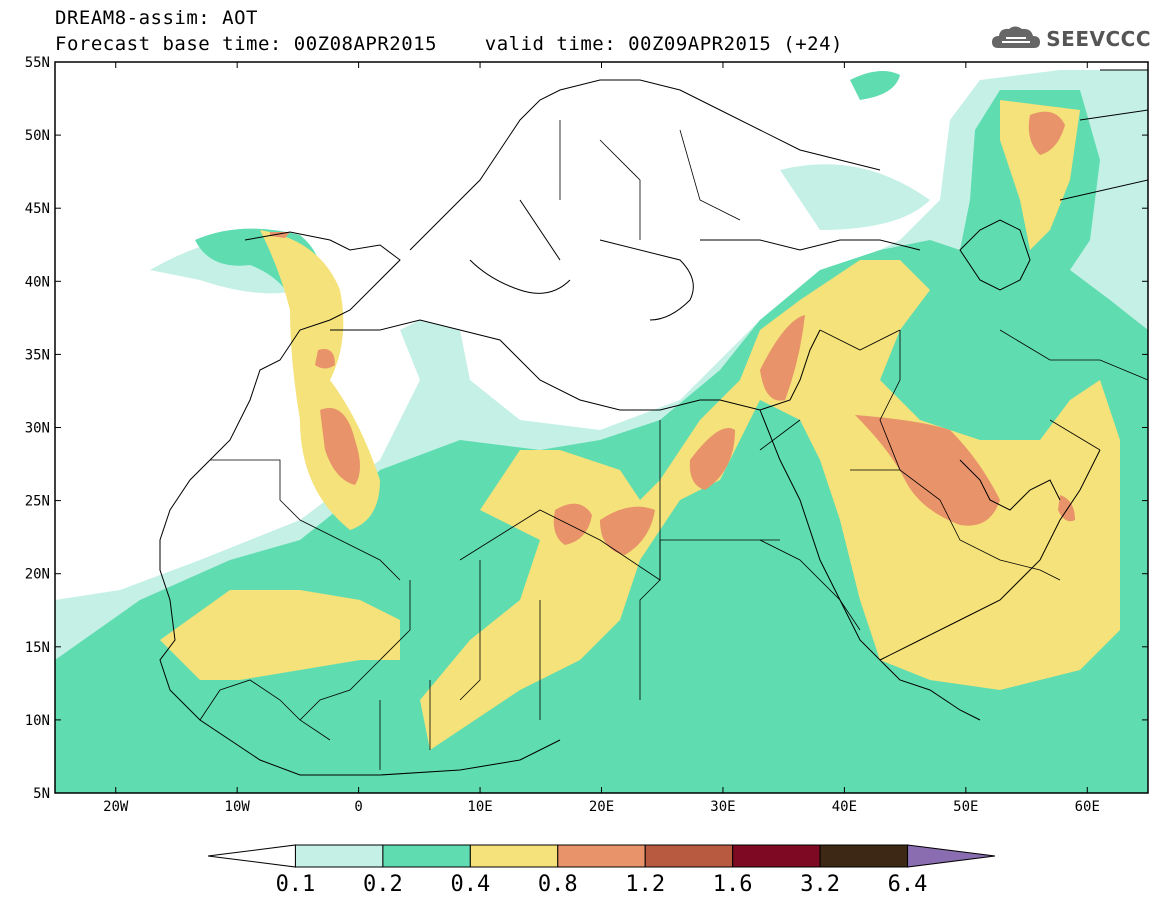  I want to click on lat-tick-label: 55N, so click(37, 63).